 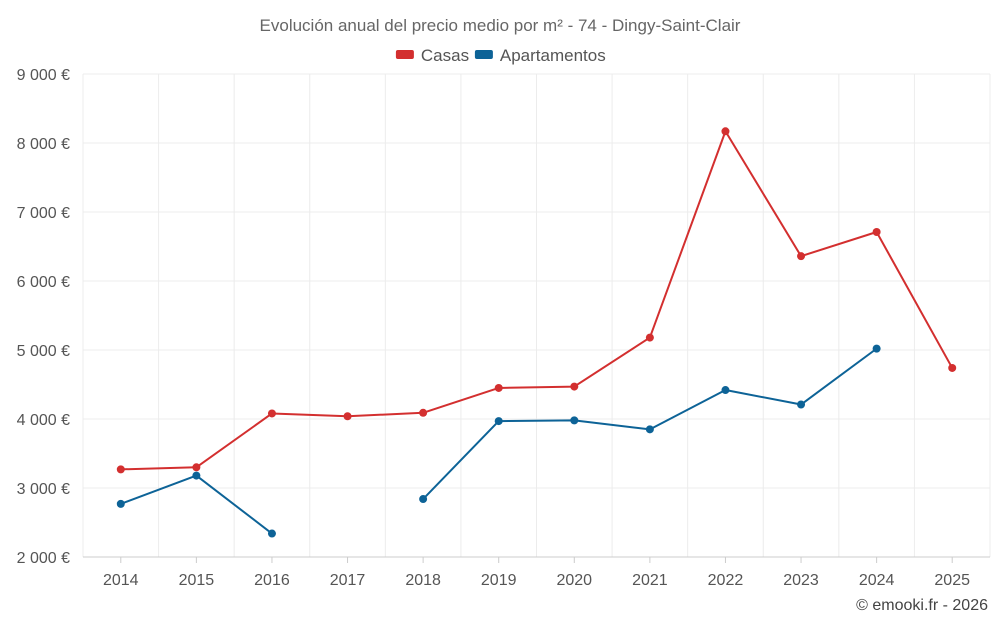 What do you see at coordinates (43, 420) in the screenshot?
I see `y-tick-label: 4 000 €` at bounding box center [43, 420].